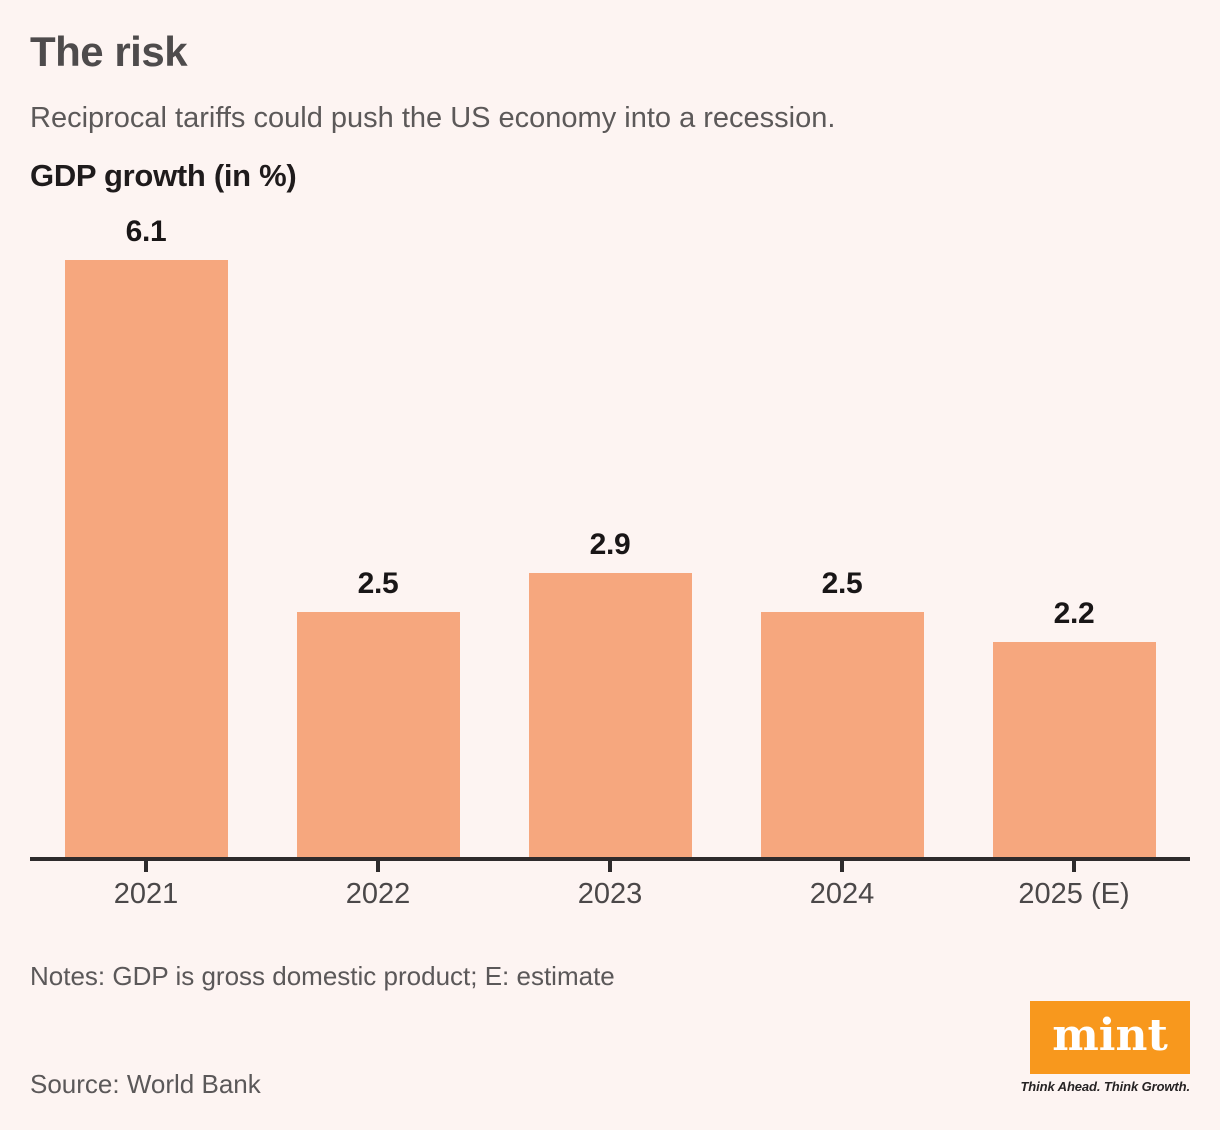 Image resolution: width=1220 pixels, height=1130 pixels. Describe the element at coordinates (610, 859) in the screenshot. I see `x-axis-line` at that location.